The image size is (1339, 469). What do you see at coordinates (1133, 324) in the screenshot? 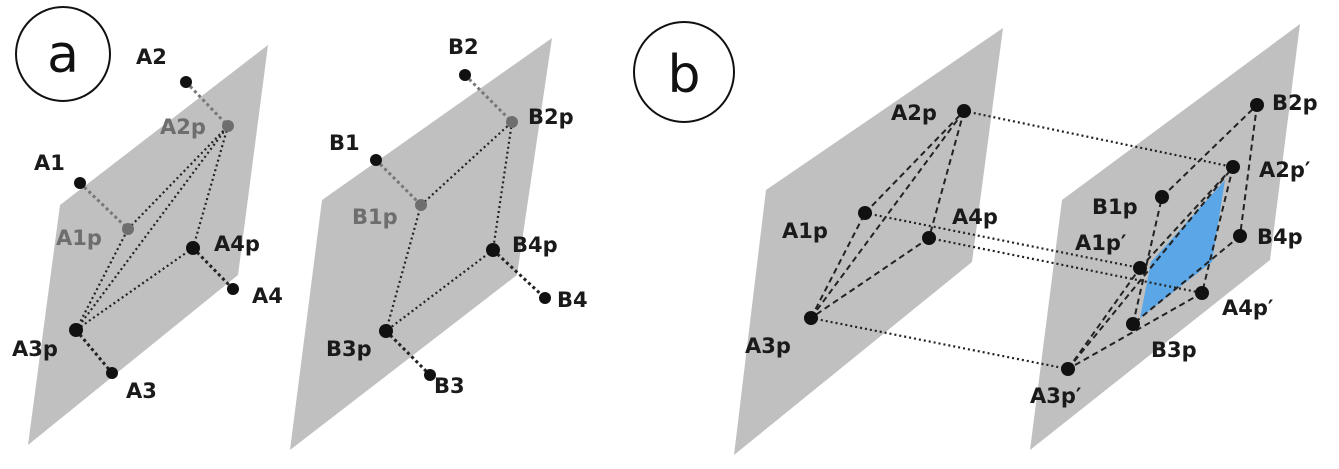
I see `point-b3p-right` at bounding box center [1133, 324].